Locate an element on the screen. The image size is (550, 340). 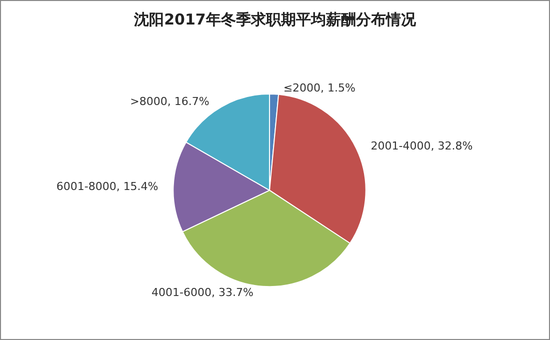
slice-label: >8000, 16.7% is located at coordinates (170, 101).